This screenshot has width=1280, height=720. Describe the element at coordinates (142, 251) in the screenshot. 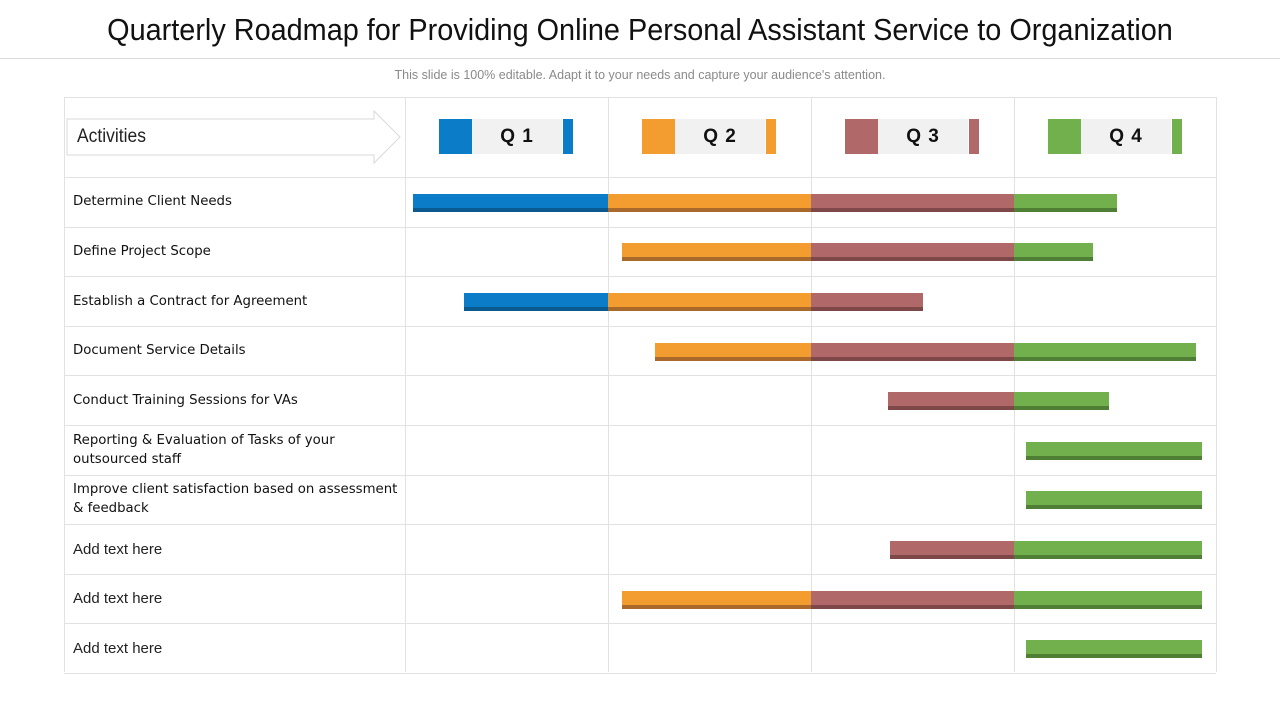

I see `activity-label: Define Project Scope` at that location.